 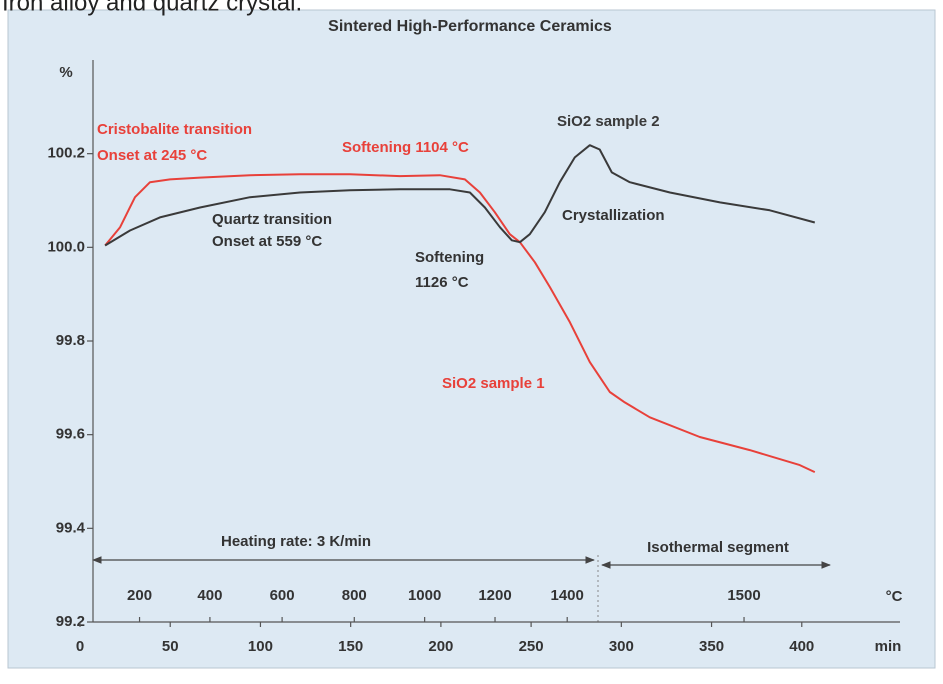 What do you see at coordinates (354, 595) in the screenshot?
I see `x2-tick-label: 800` at bounding box center [354, 595].